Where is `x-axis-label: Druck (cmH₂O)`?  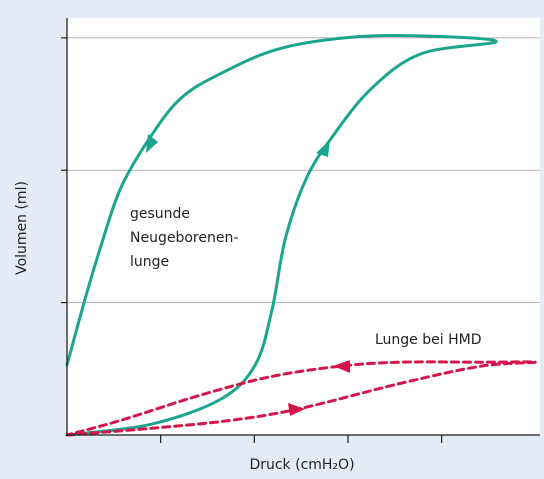
x-axis-label: Druck (cmH₂O) is located at coordinates (301, 465).